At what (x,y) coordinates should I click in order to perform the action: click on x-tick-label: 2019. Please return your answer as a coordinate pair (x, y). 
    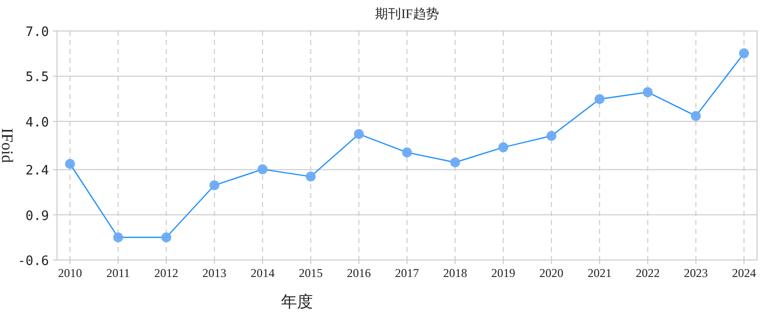
    Looking at the image, I should click on (503, 273).